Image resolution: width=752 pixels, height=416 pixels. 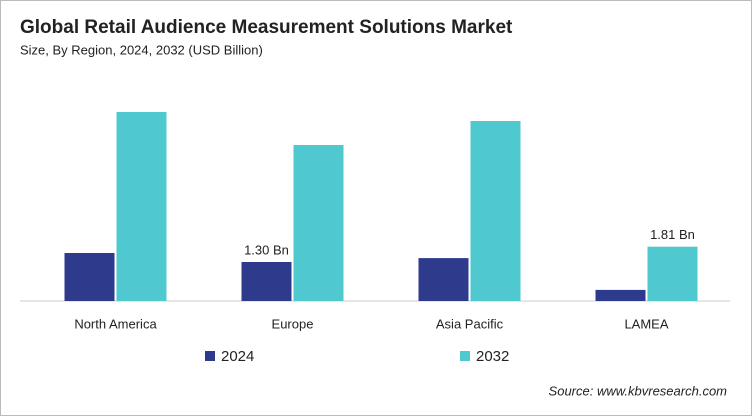 What do you see at coordinates (237, 356) in the screenshot?
I see `legend-label: 2024` at bounding box center [237, 356].